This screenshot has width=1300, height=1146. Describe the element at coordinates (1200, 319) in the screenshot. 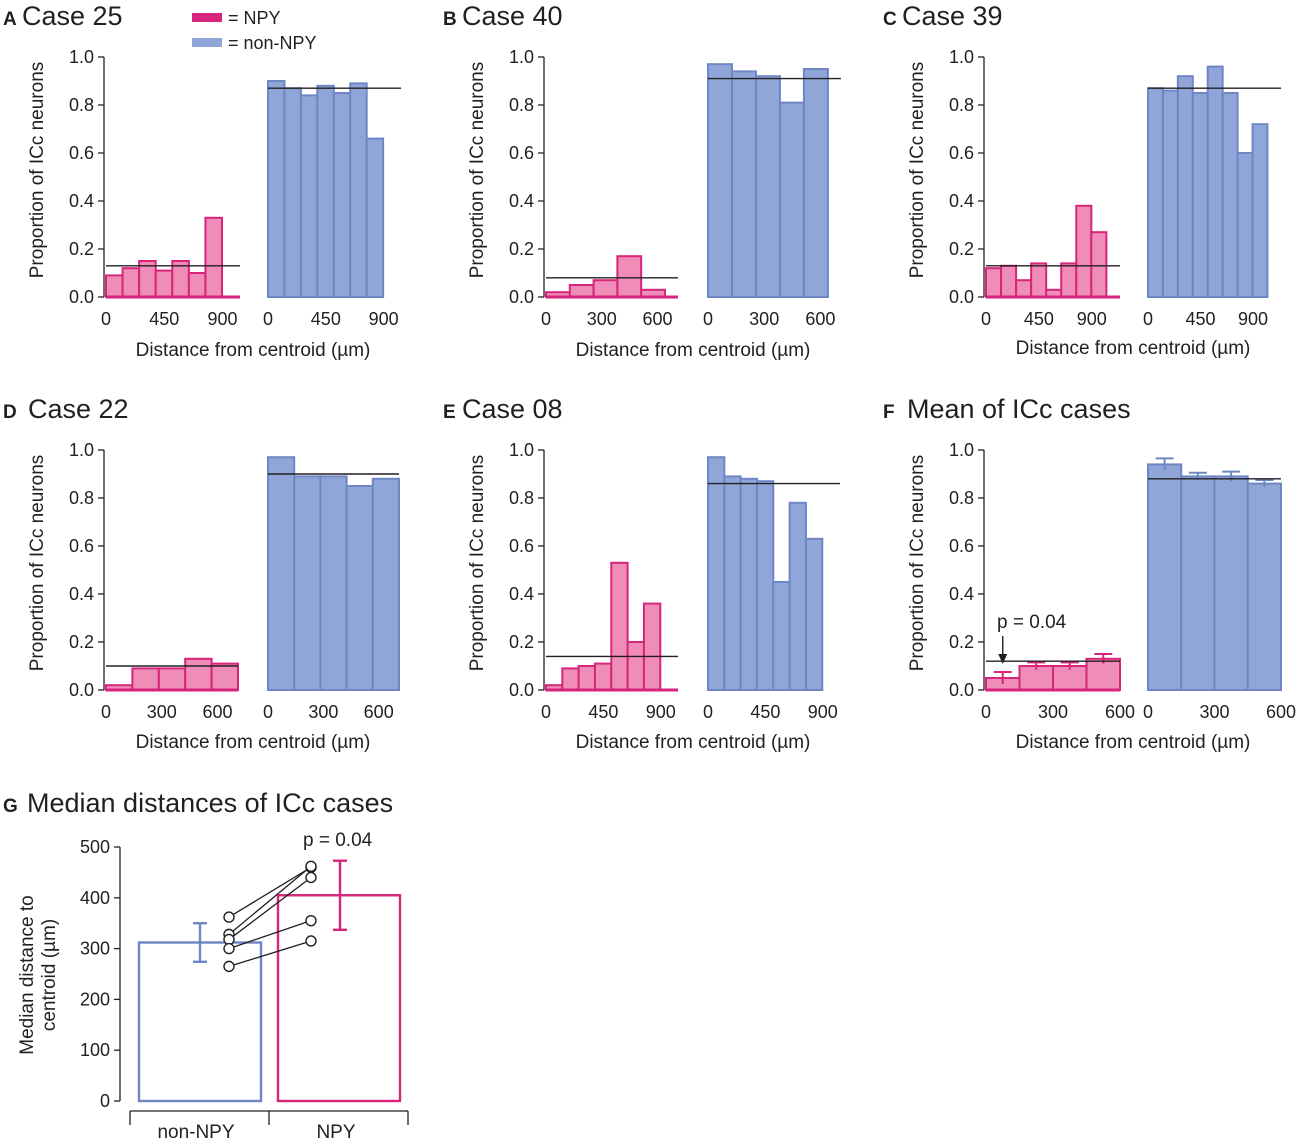

I see `panel-c-non-npy-xtick-label: 450` at that location.